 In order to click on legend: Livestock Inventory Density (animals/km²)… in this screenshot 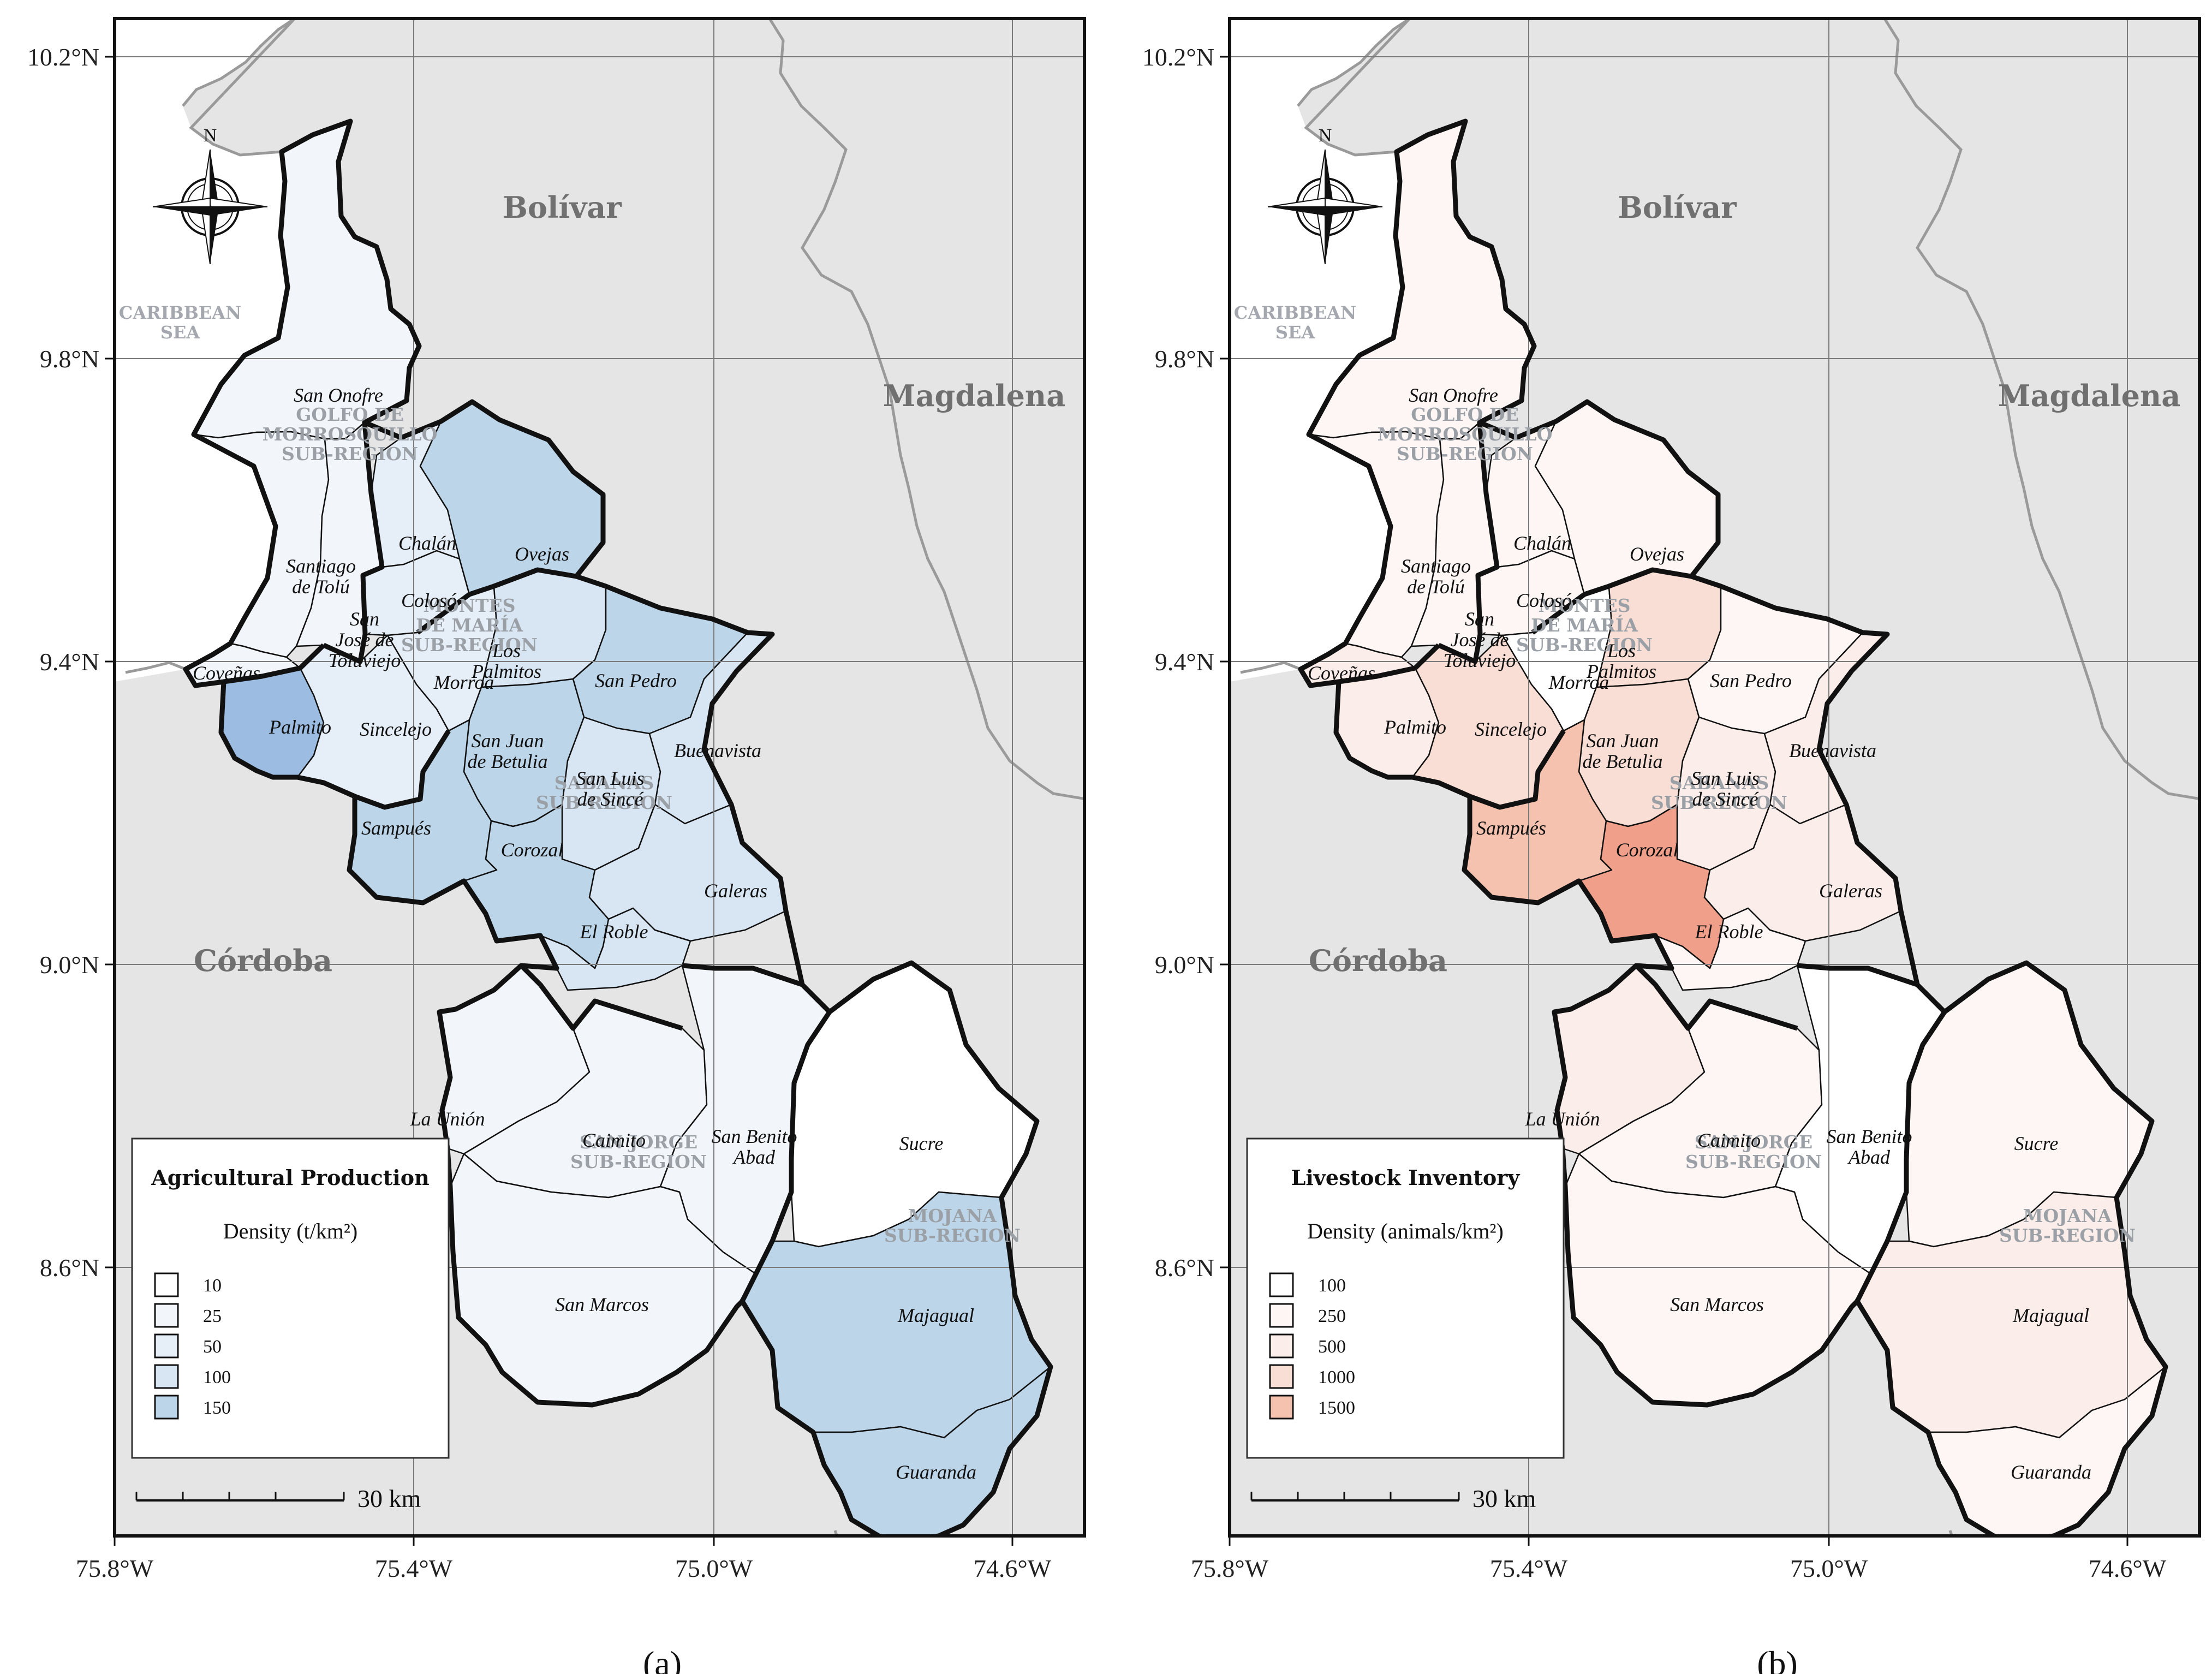, I will do `click(1406, 1298)`.